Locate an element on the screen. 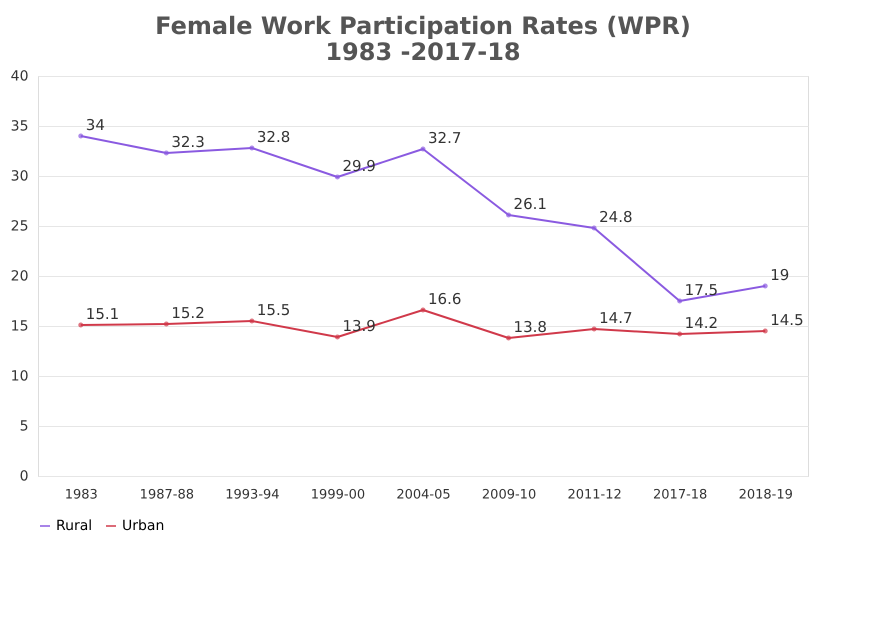 This screenshot has width=890, height=630. data-label: 32.3 is located at coordinates (188, 142).